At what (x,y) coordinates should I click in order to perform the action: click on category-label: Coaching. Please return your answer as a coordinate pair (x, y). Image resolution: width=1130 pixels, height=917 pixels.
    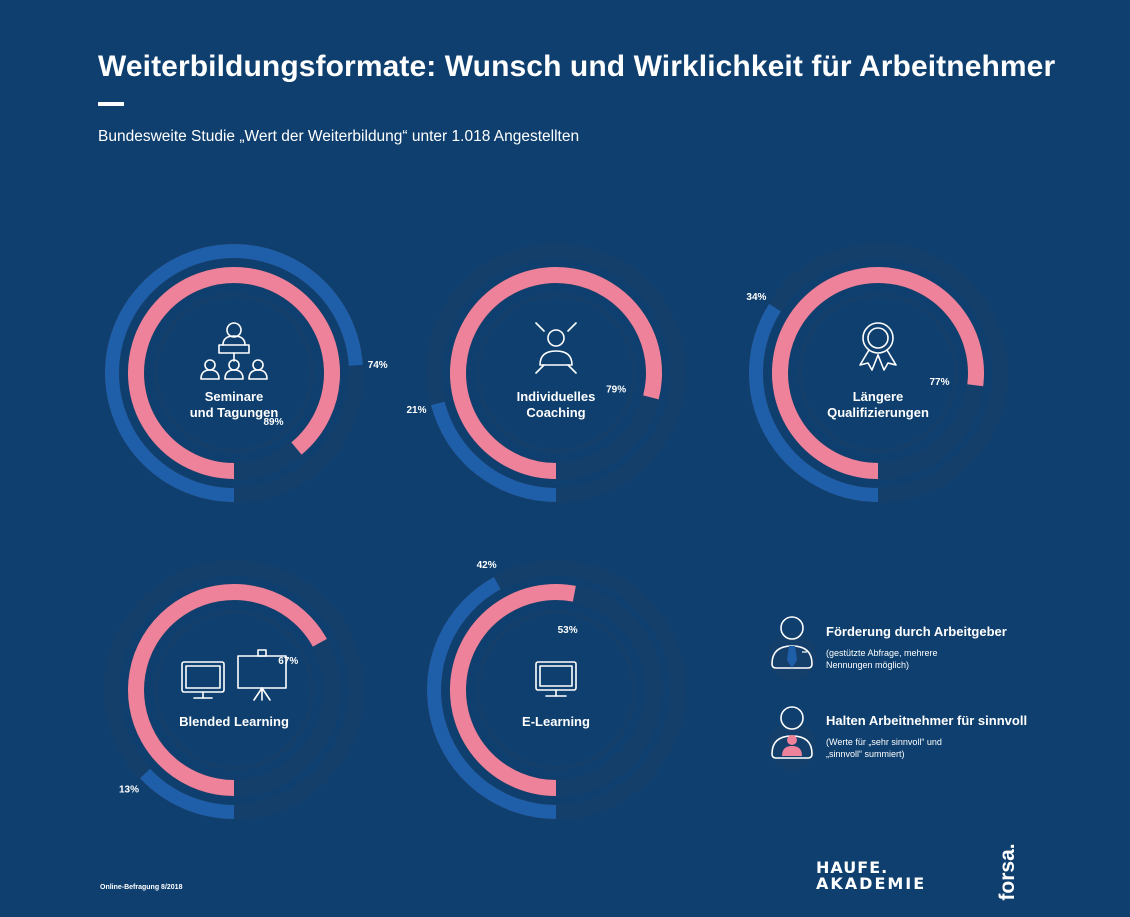
    Looking at the image, I should click on (555, 412).